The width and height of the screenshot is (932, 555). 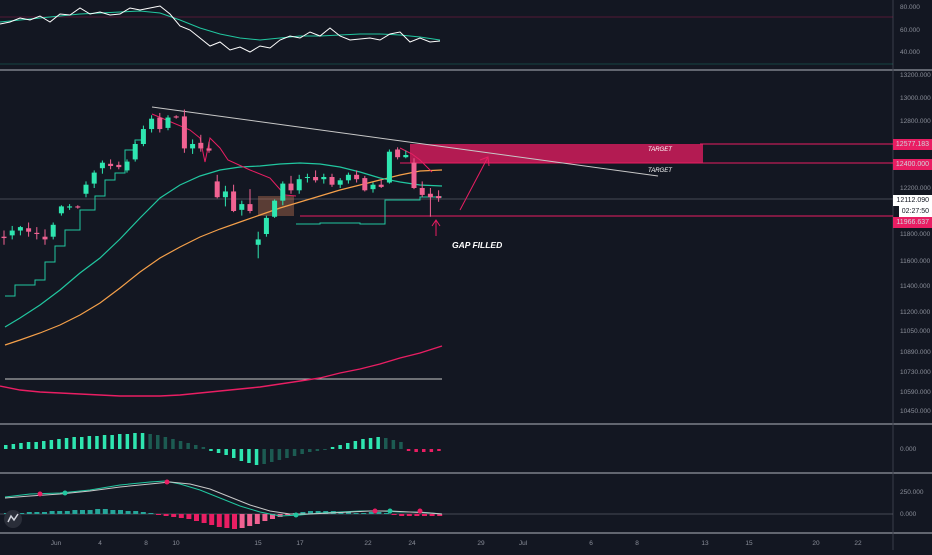 I want to click on time-axis-label: 8, so click(x=146, y=543).